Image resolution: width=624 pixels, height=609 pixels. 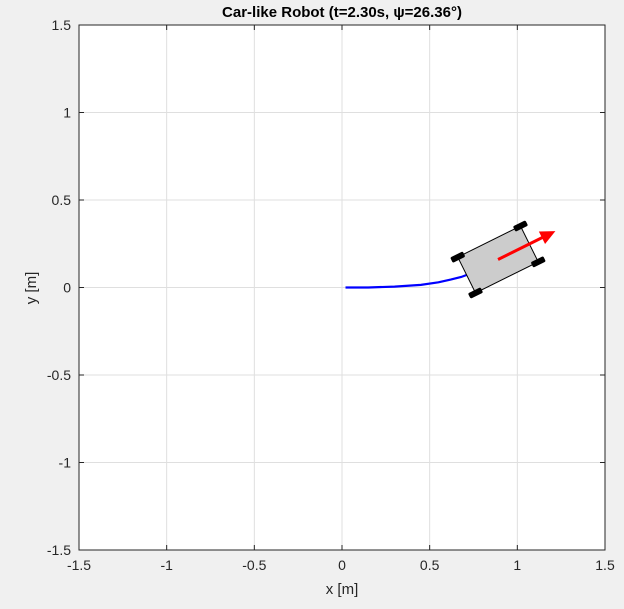 I want to click on heading-arrow, so click(x=522, y=247).